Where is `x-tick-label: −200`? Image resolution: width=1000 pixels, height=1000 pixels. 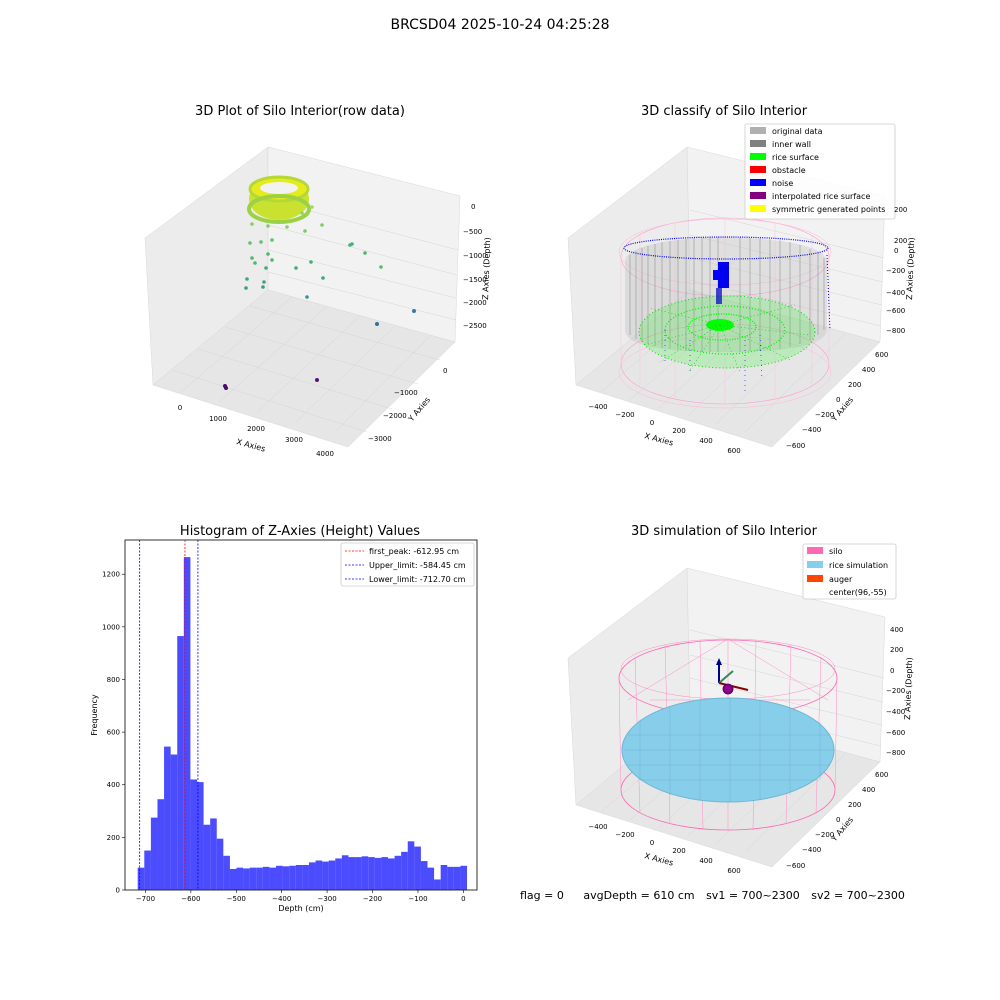
x-tick-label: −200 is located at coordinates (372, 899).